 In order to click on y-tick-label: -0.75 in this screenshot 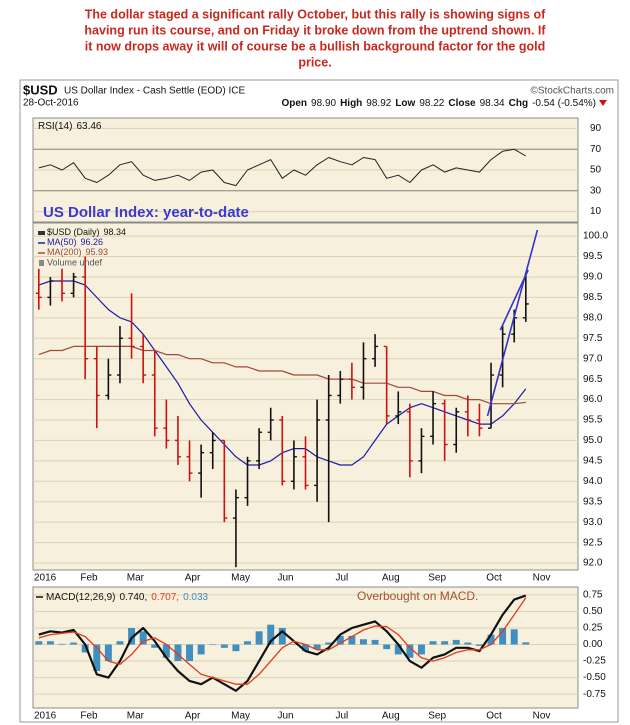, I will do `click(594, 694)`.